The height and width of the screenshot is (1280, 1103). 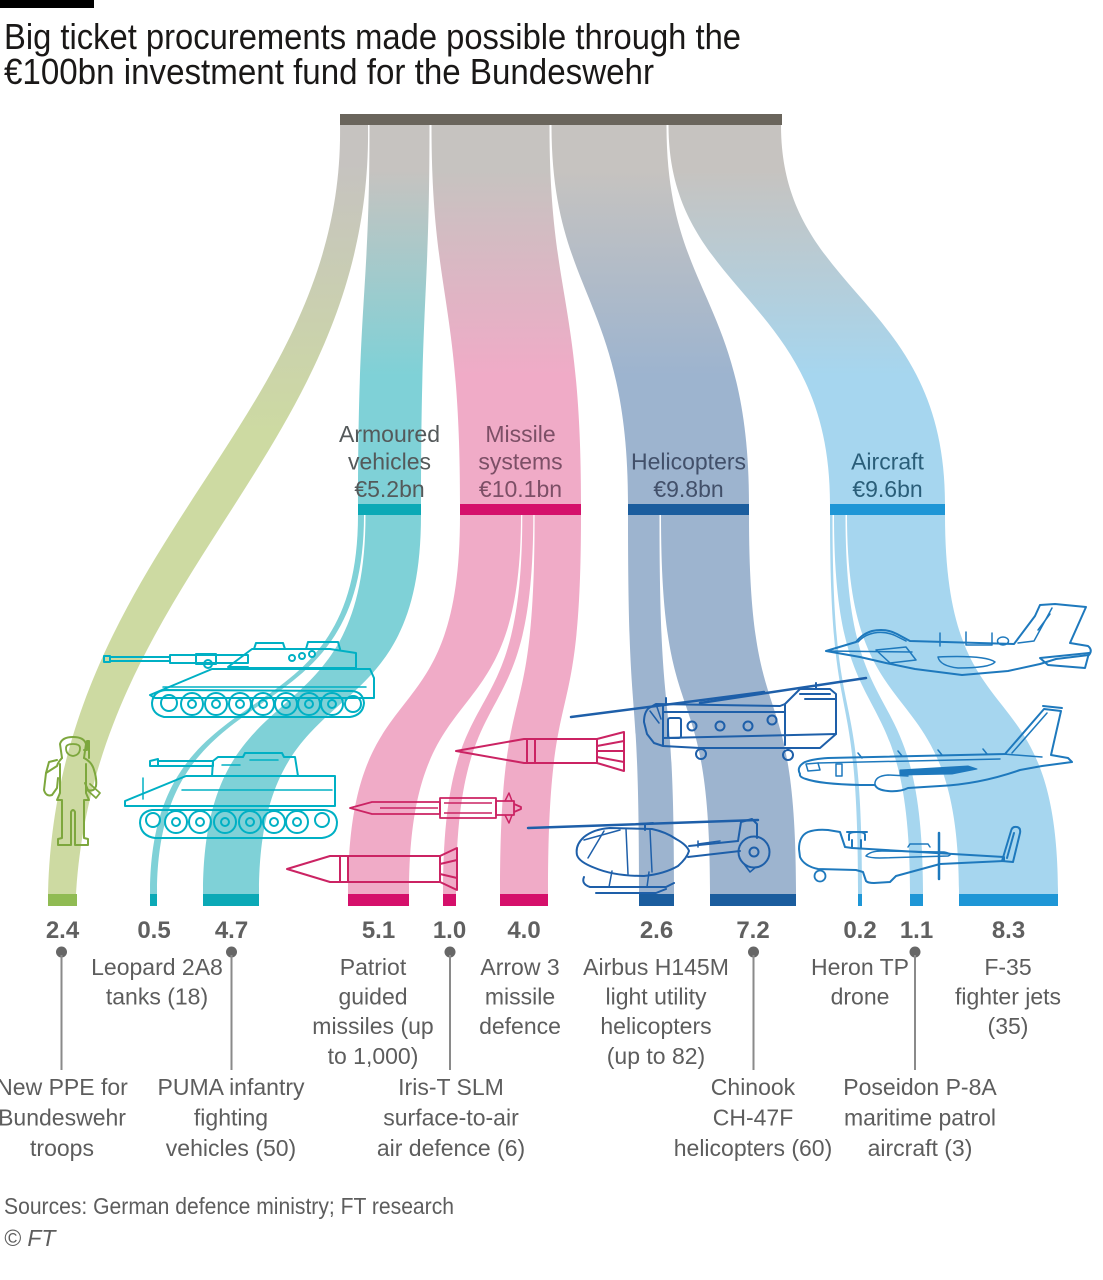 What do you see at coordinates (520, 434) in the screenshot?
I see `svg-text: Missile` at bounding box center [520, 434].